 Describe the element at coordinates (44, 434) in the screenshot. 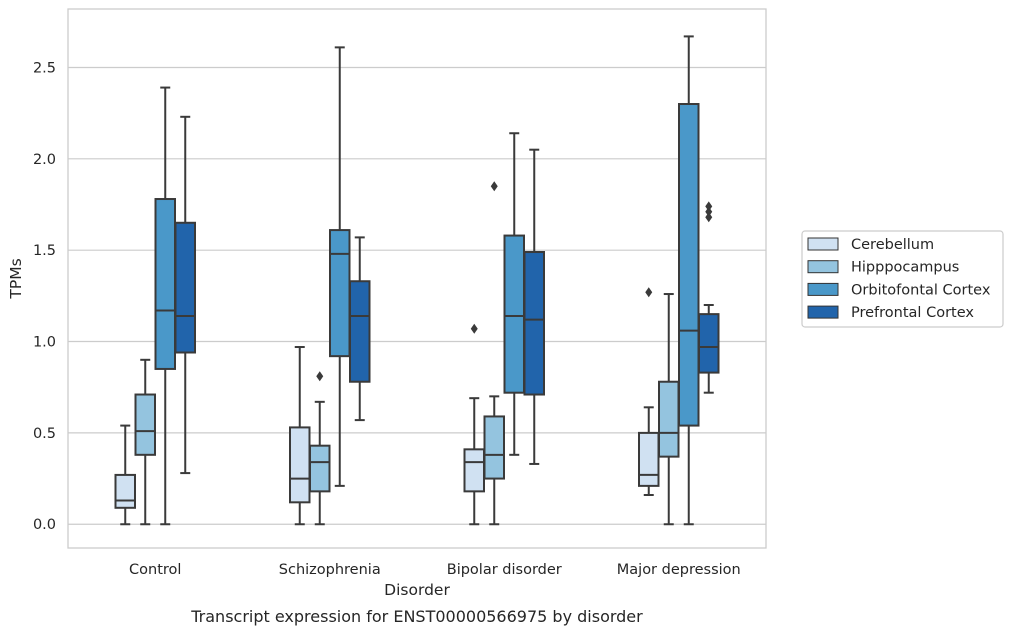

I see `y-tick-label: 0.5` at that location.